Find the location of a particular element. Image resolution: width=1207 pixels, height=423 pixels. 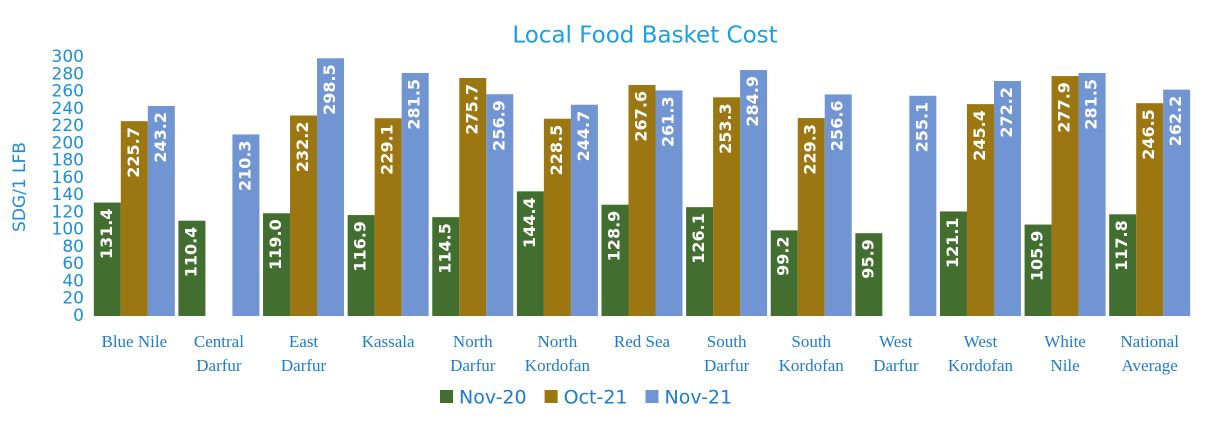

y-tick-label: 100 is located at coordinates (68, 230).